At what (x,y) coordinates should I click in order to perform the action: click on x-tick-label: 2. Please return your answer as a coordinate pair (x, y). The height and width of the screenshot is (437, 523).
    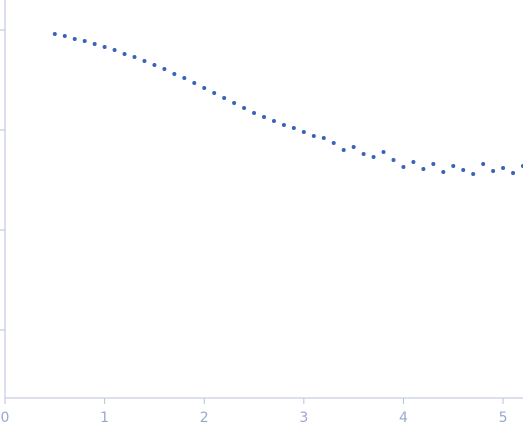
    Looking at the image, I should click on (204, 418).